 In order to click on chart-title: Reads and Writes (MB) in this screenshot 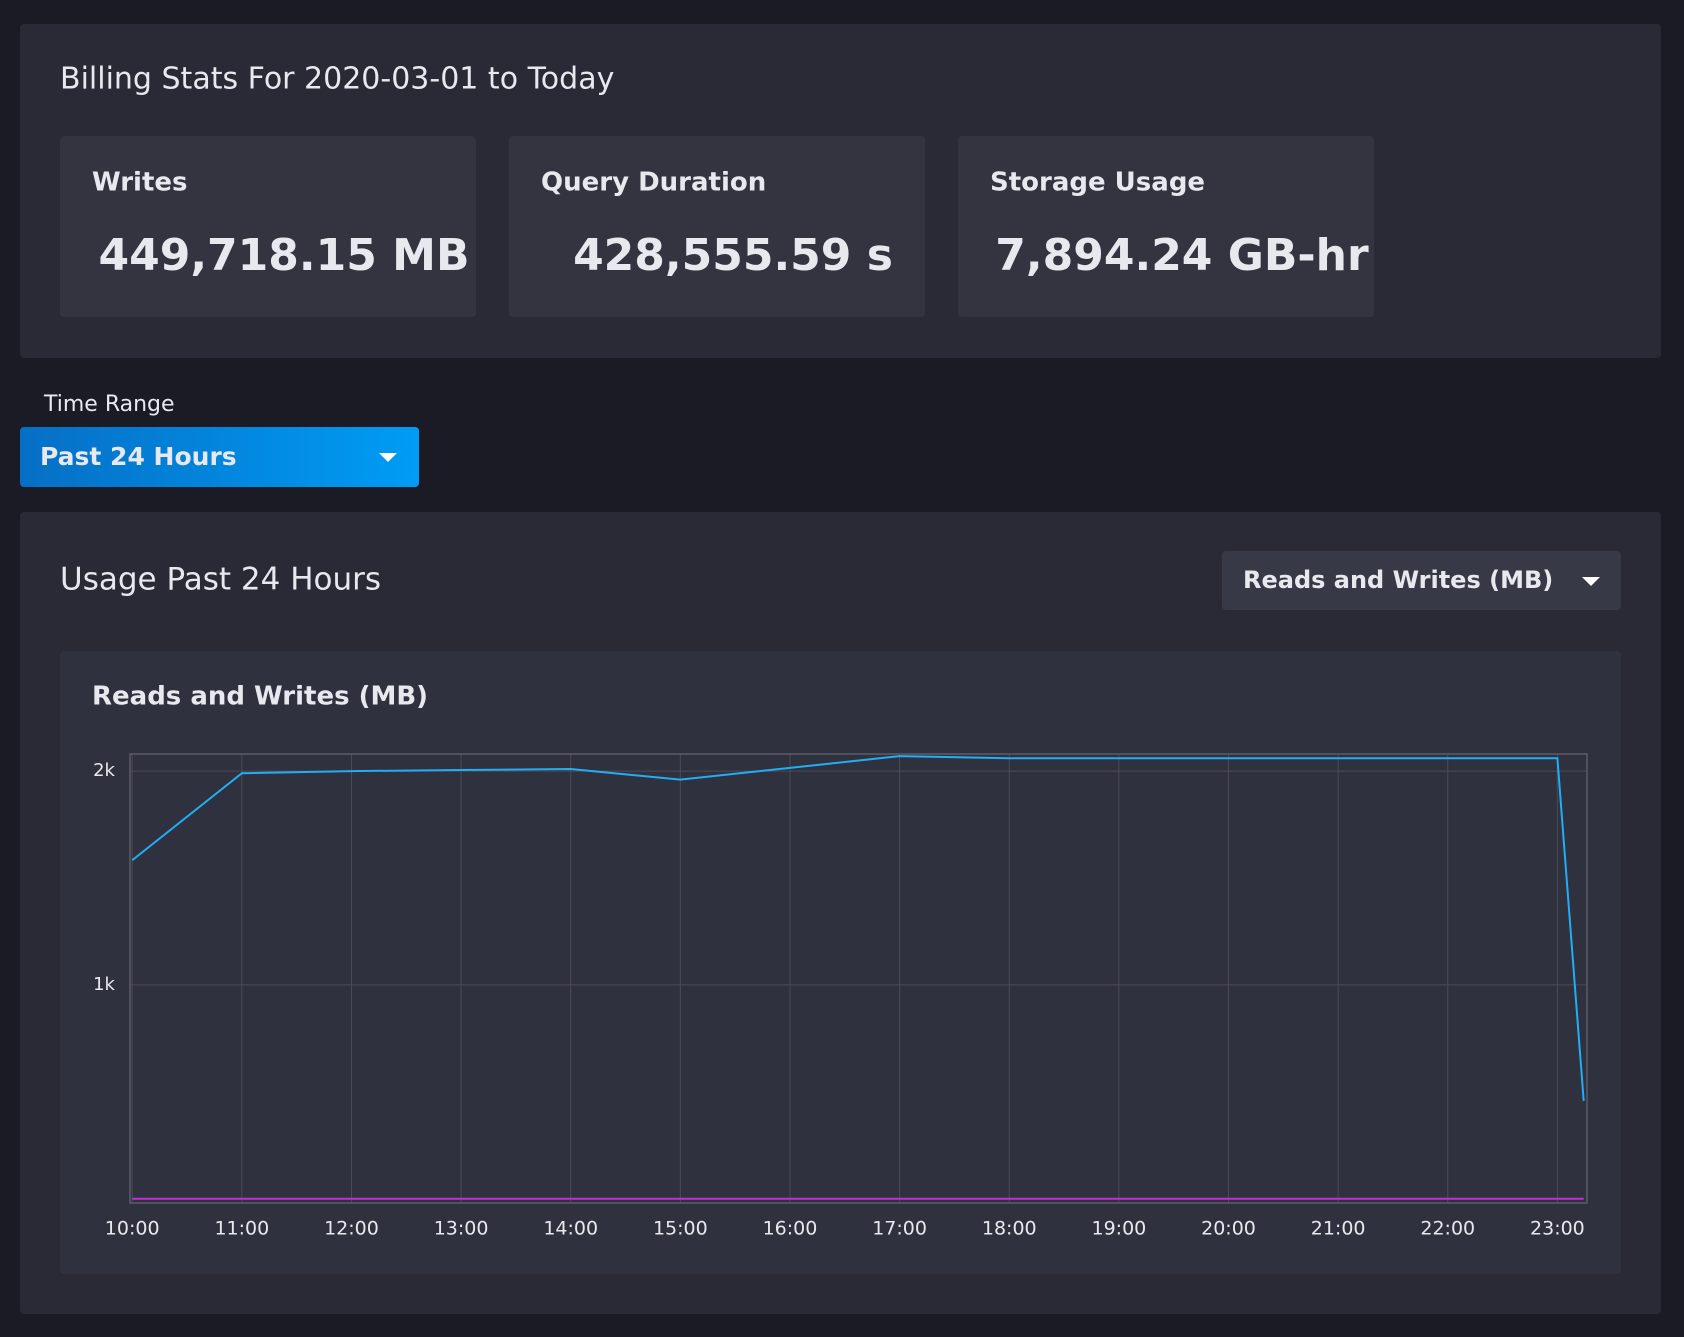, I will do `click(260, 697)`.